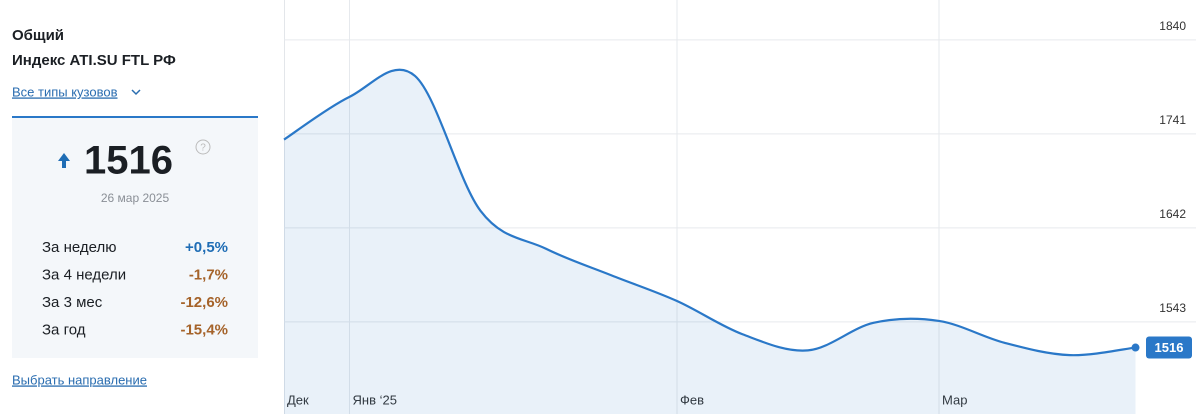  Describe the element at coordinates (204, 329) in the screenshot. I see `row-change: -15,4%` at that location.